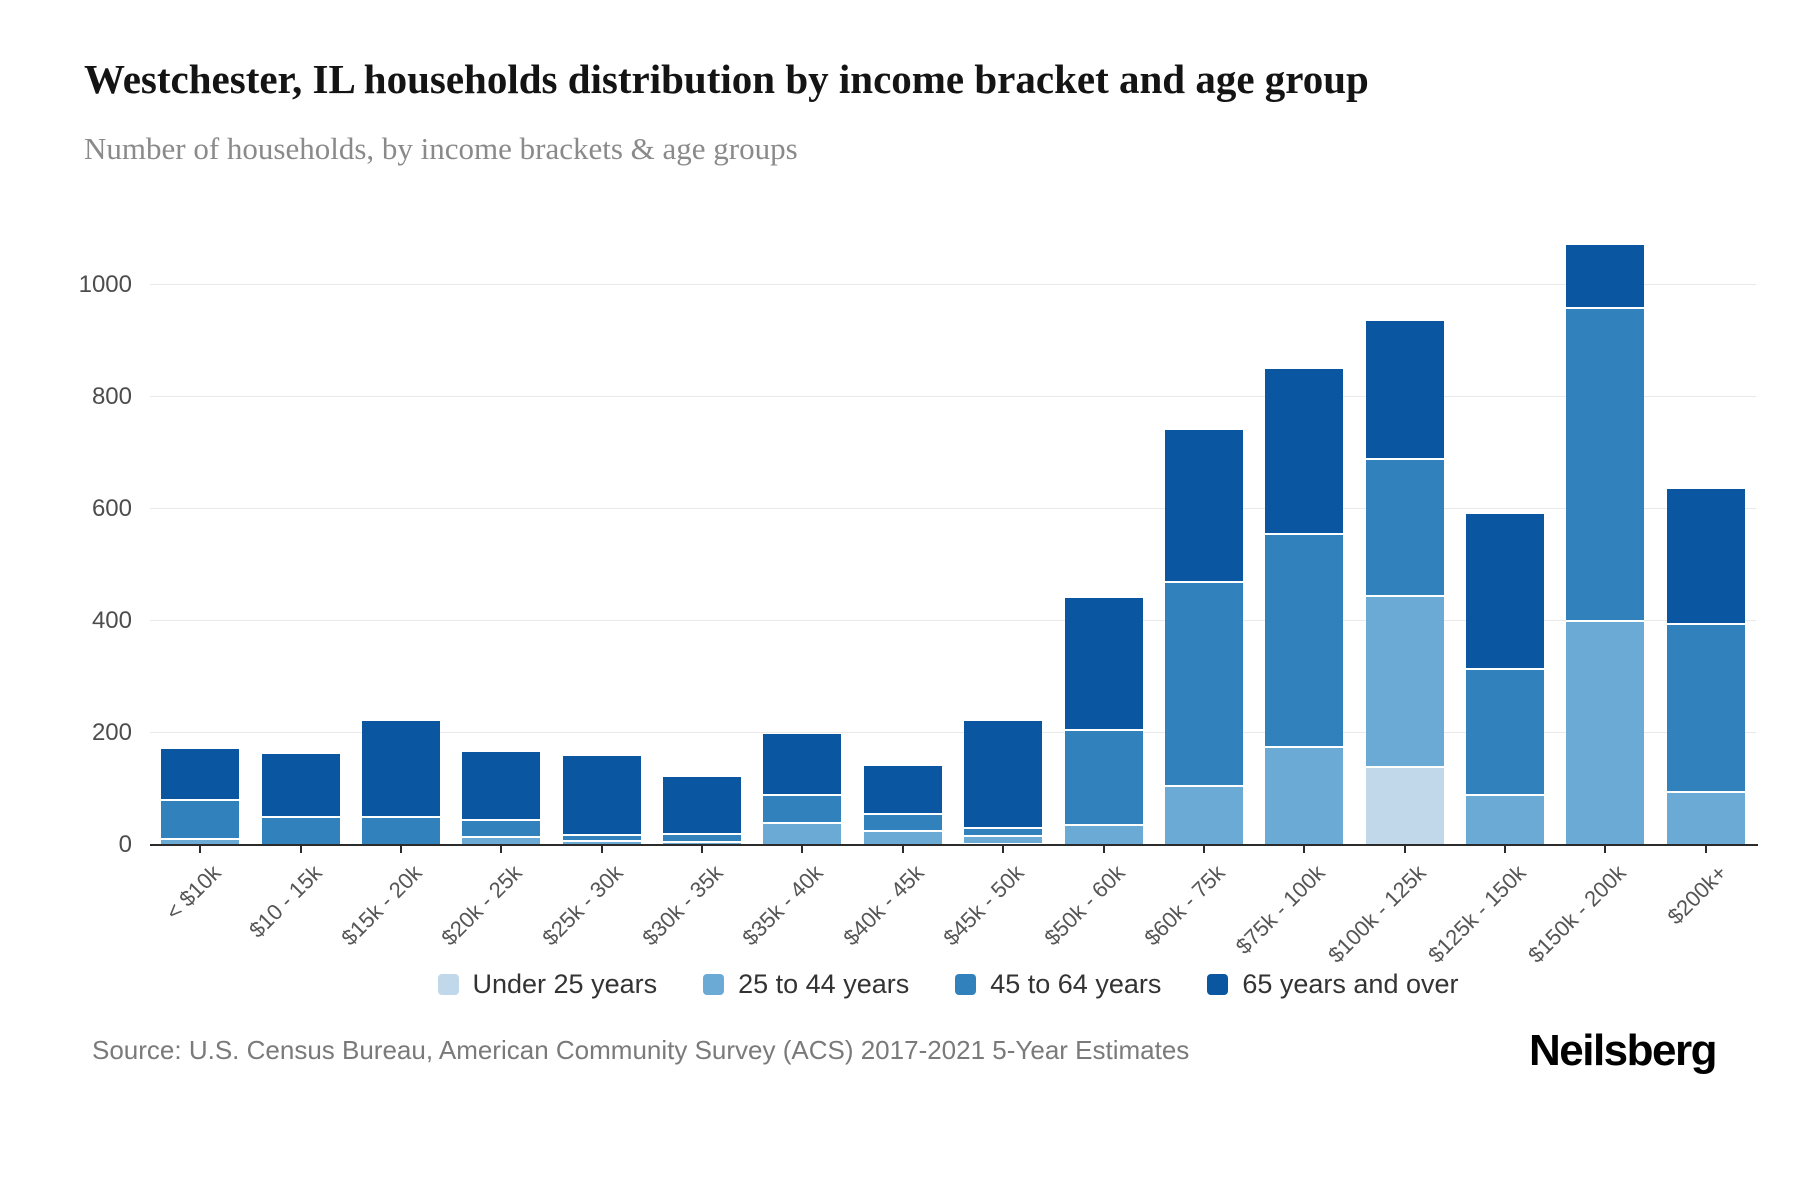 This screenshot has height=1200, width=1800. What do you see at coordinates (1477, 913) in the screenshot?
I see `x-axis-label-13: $125k - 150k` at bounding box center [1477, 913].